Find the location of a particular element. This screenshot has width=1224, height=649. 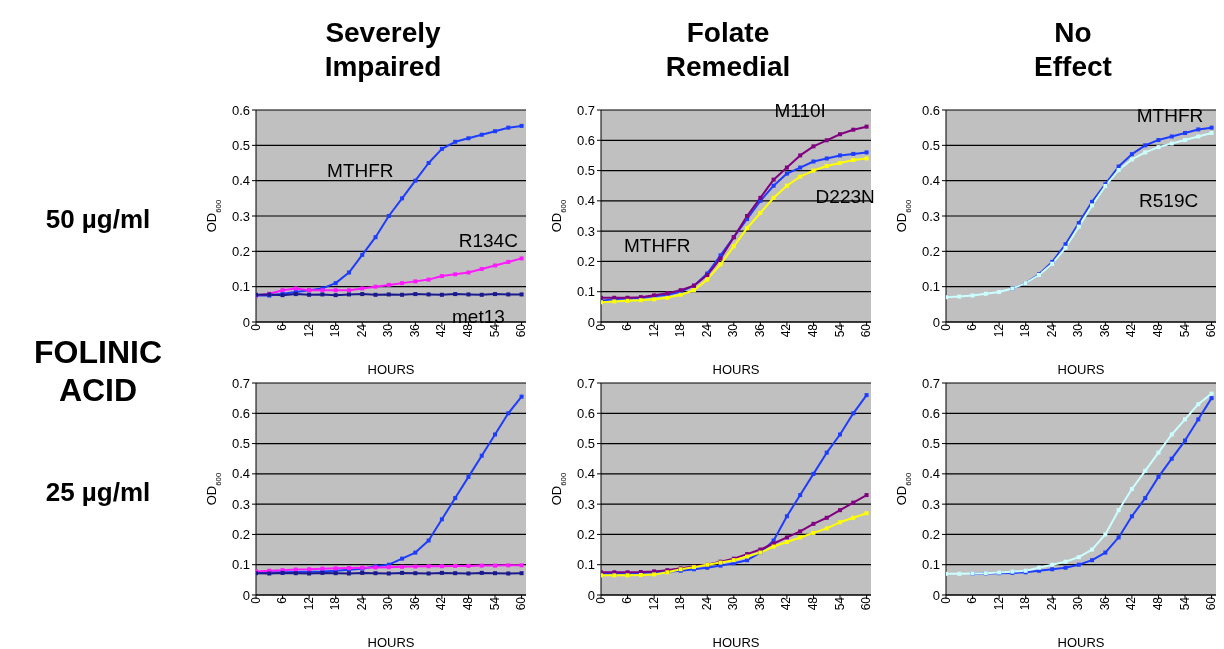

series-label: M110I is located at coordinates (800, 111).